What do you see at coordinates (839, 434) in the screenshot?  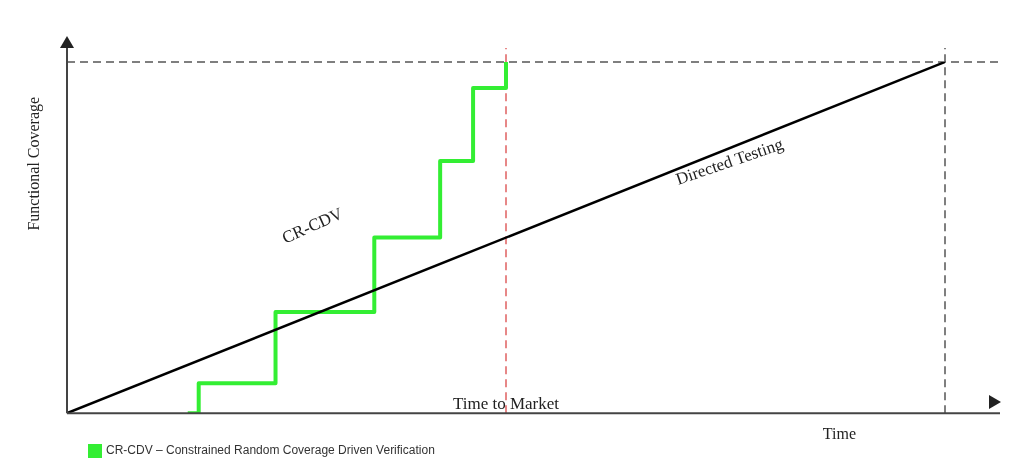 I see `x-axis-title: Time` at bounding box center [839, 434].